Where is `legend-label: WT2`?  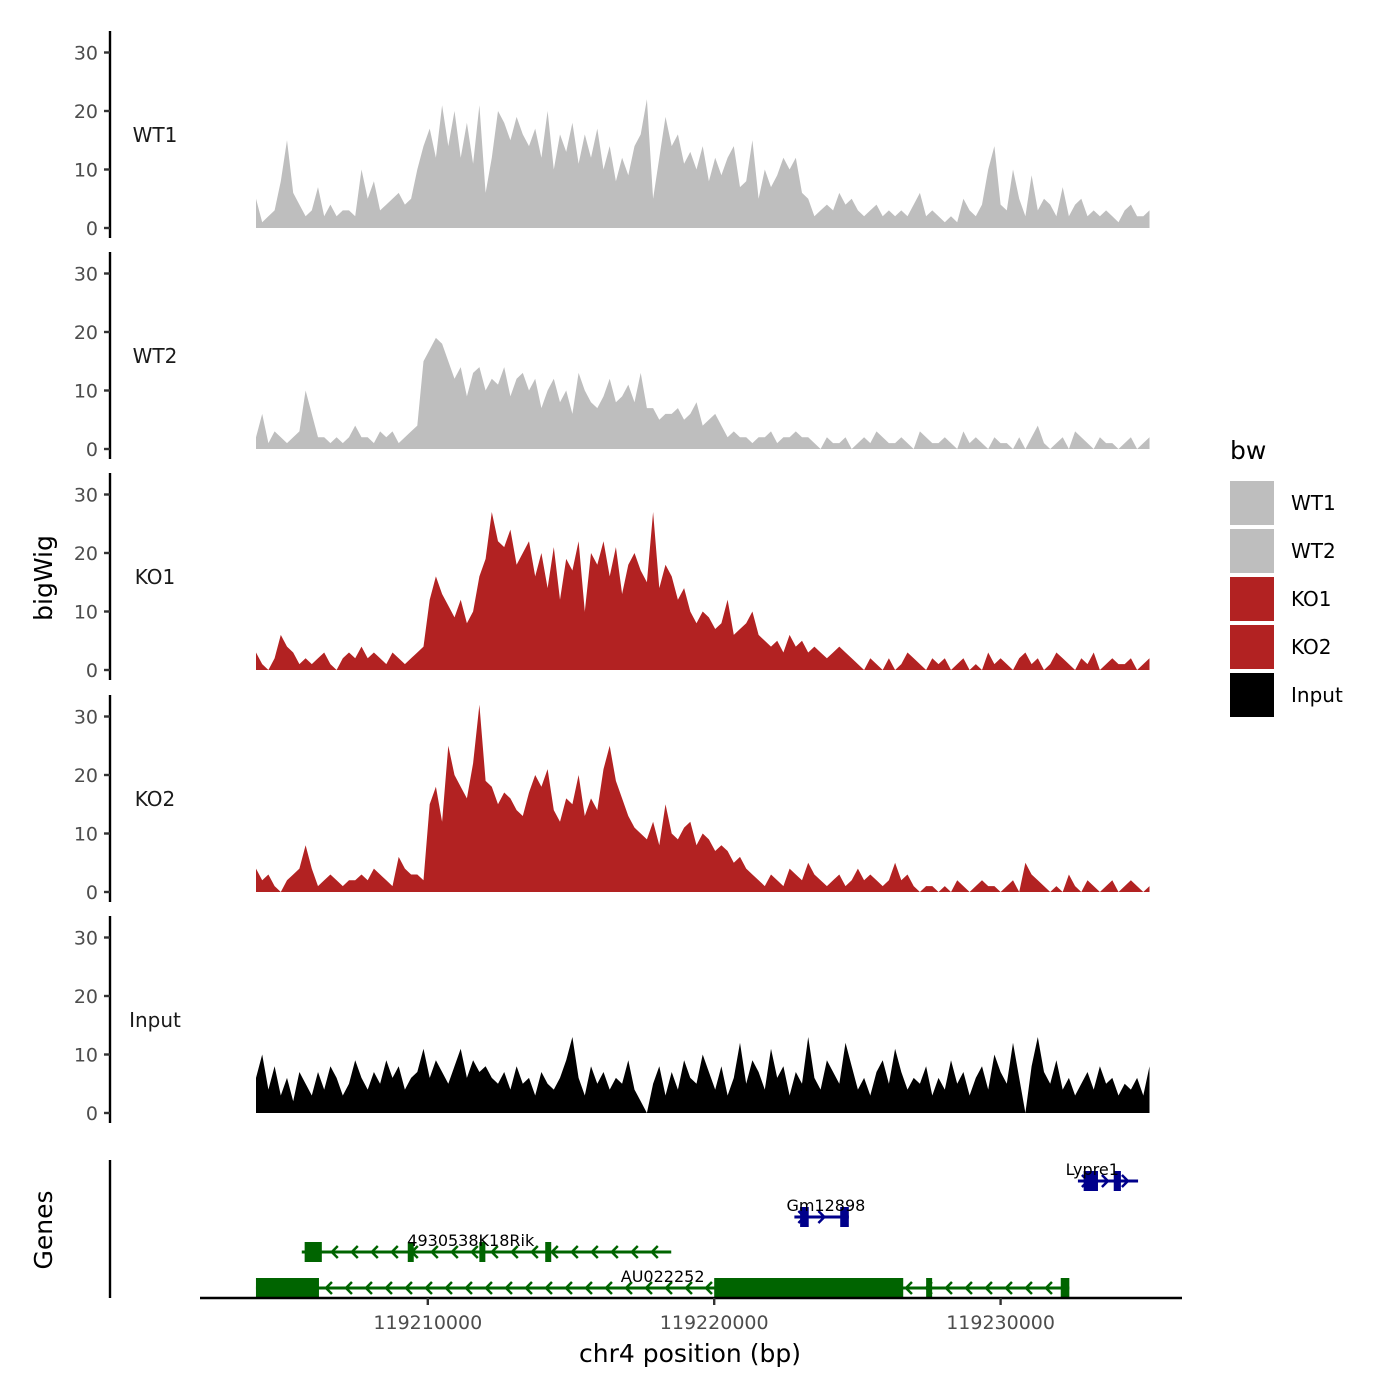 legend-label: WT2 is located at coordinates (1313, 551).